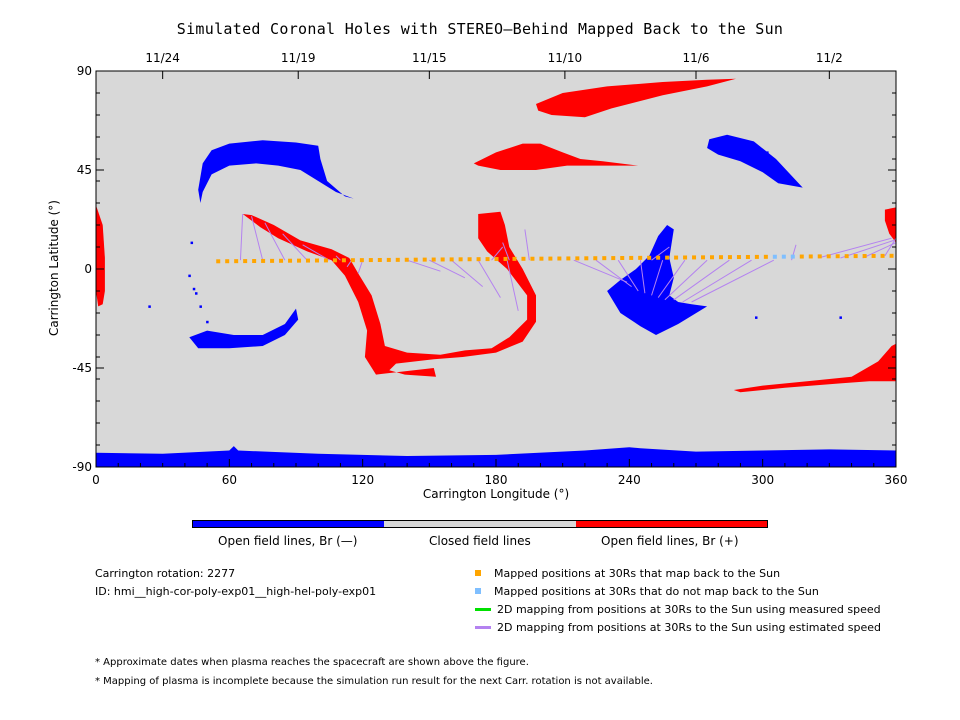 This screenshot has height=720, width=960. What do you see at coordinates (478, 591) in the screenshot?
I see `legend-swatch-not-mapped` at bounding box center [478, 591].